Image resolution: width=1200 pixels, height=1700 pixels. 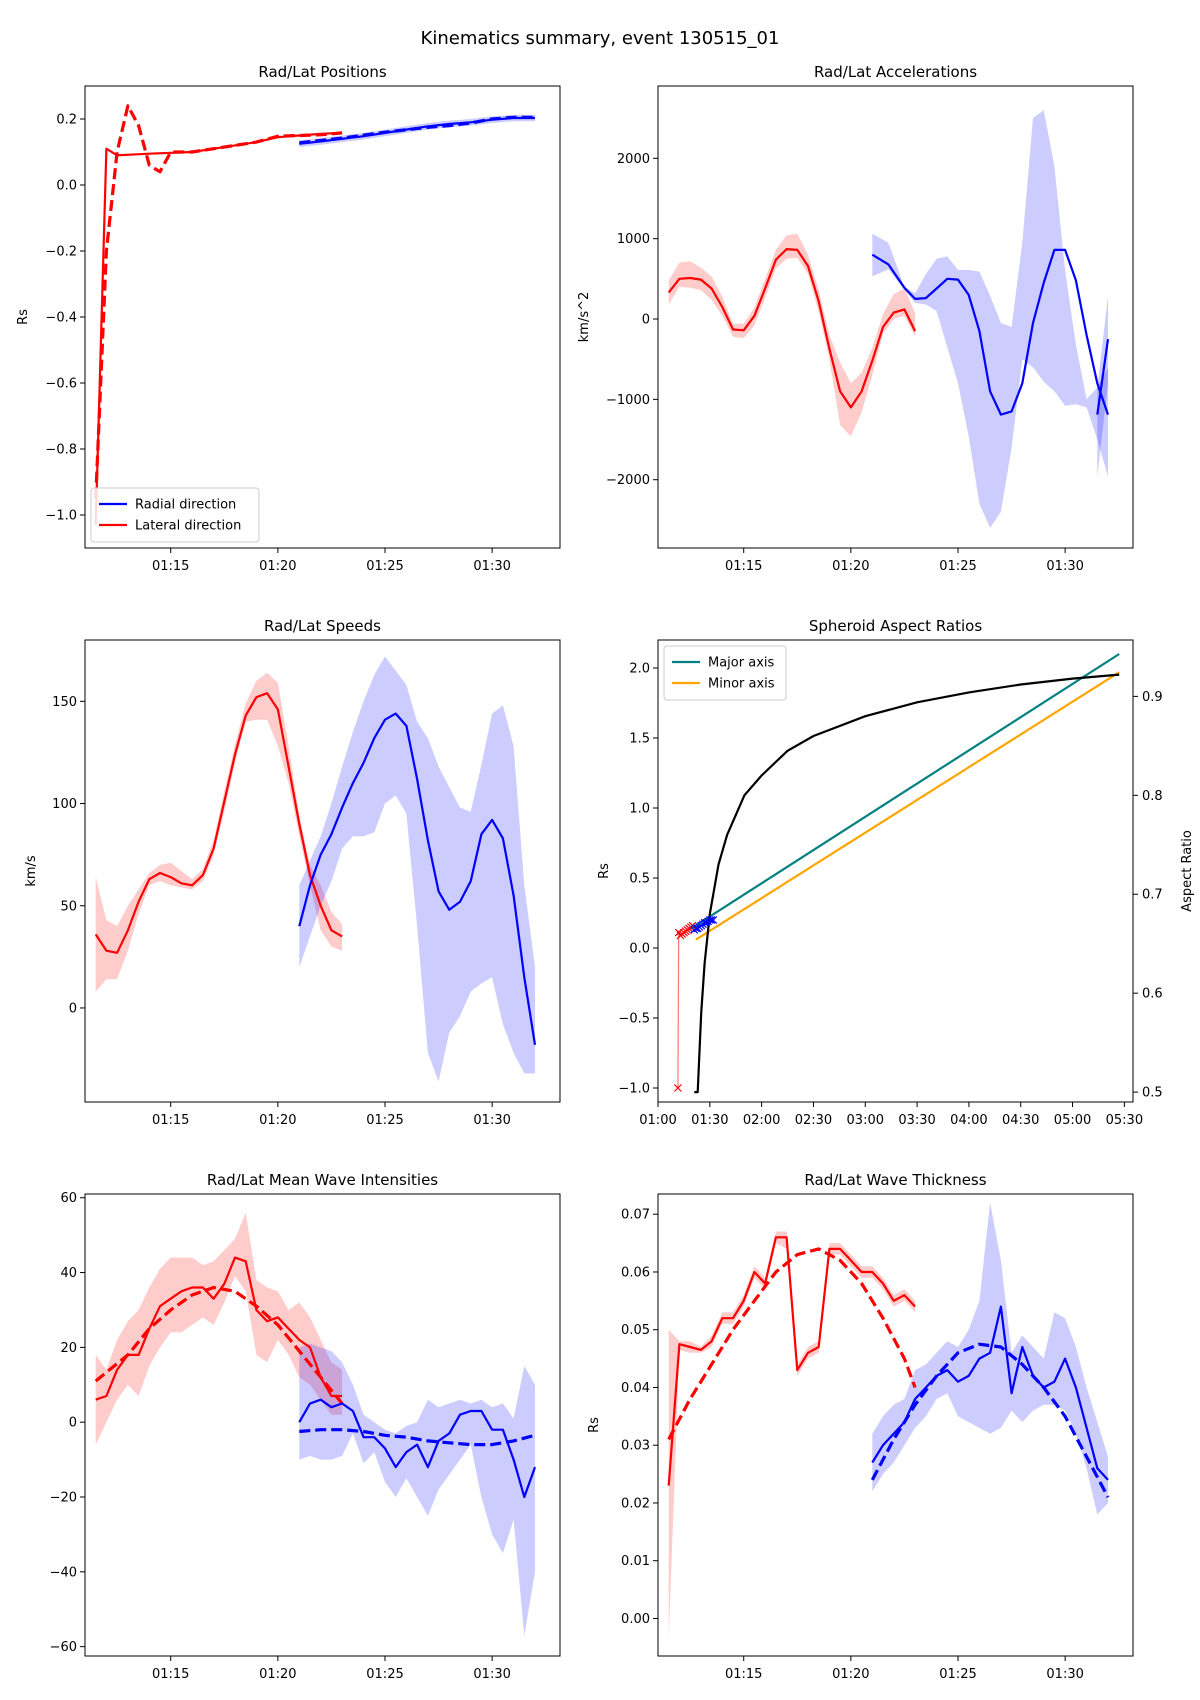 What do you see at coordinates (1152, 796) in the screenshot?
I see `y2-tick-label: 0.8` at bounding box center [1152, 796].